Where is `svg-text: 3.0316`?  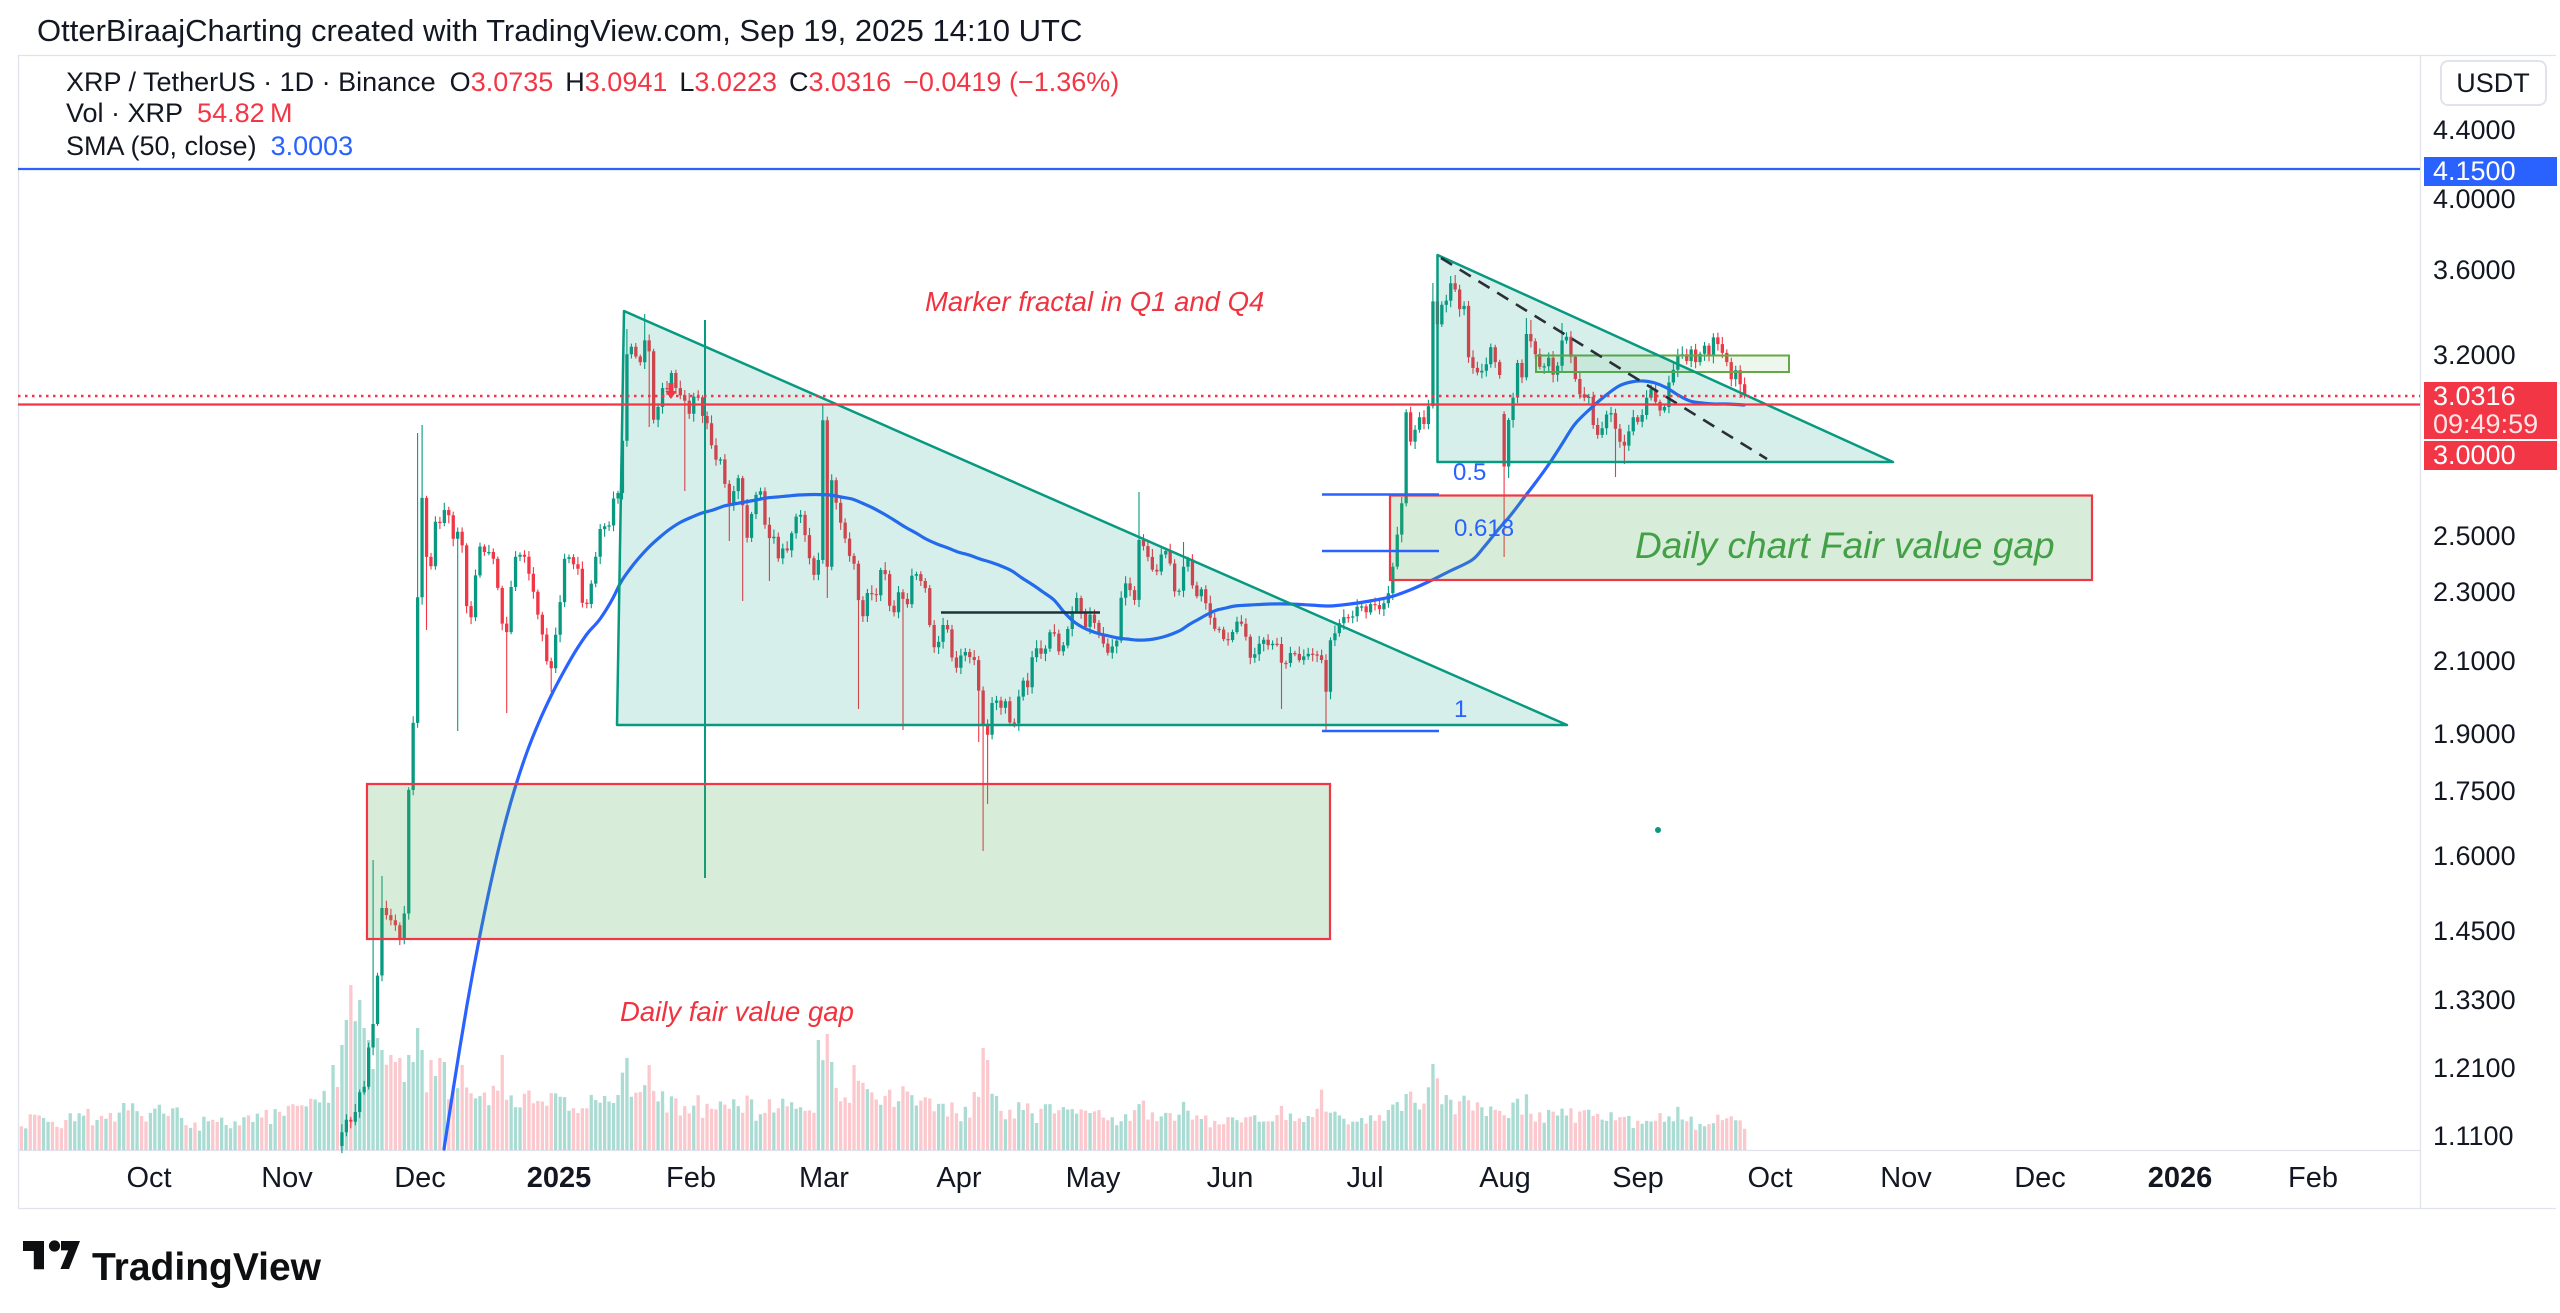
svg-text: 3.0316 is located at coordinates (2474, 396).